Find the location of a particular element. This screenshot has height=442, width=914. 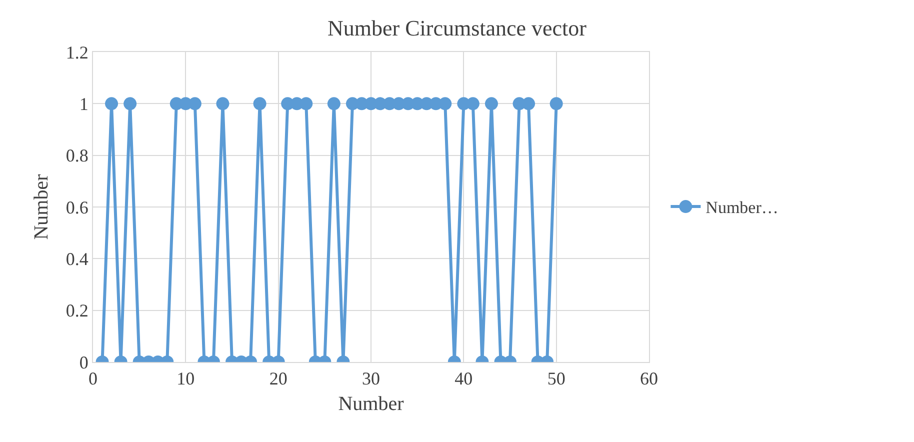

y-axis-title: Number is located at coordinates (41, 207).